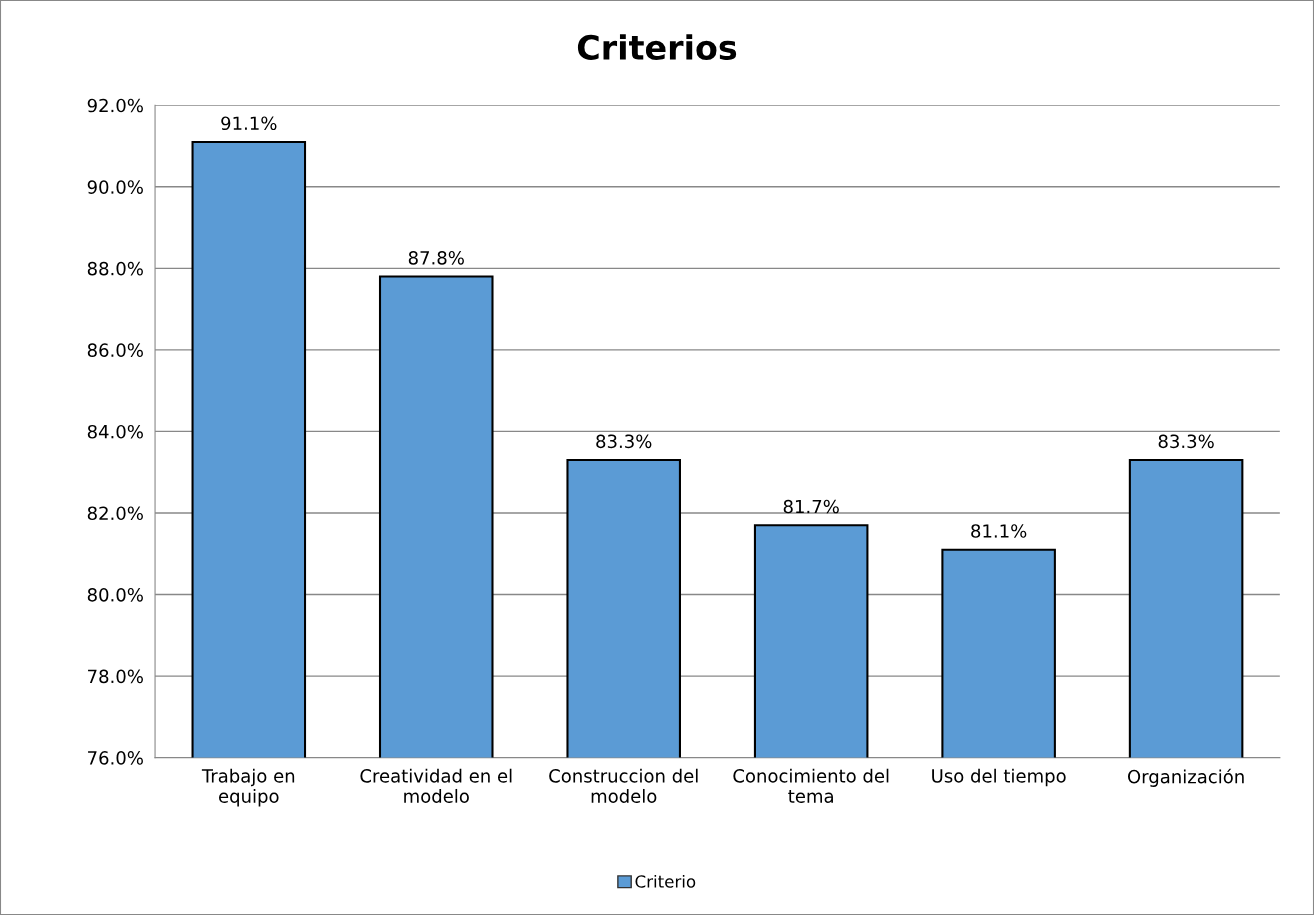 The width and height of the screenshot is (1314, 915). Describe the element at coordinates (436, 785) in the screenshot. I see `x-tick-label: Creatividad en el modelo` at that location.